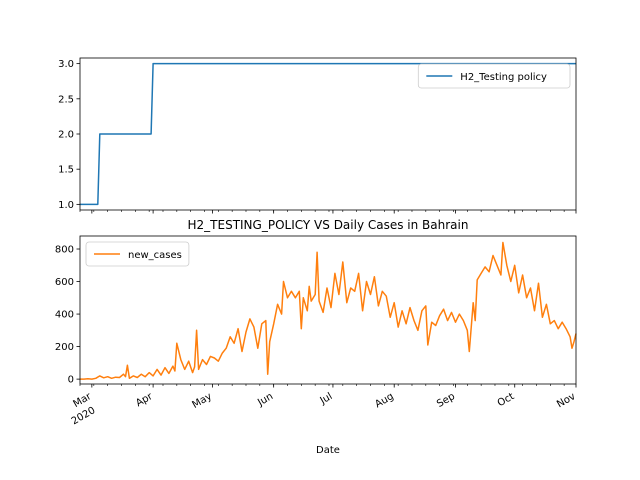  I want to click on y-tick-label: 1.0, so click(66, 205).